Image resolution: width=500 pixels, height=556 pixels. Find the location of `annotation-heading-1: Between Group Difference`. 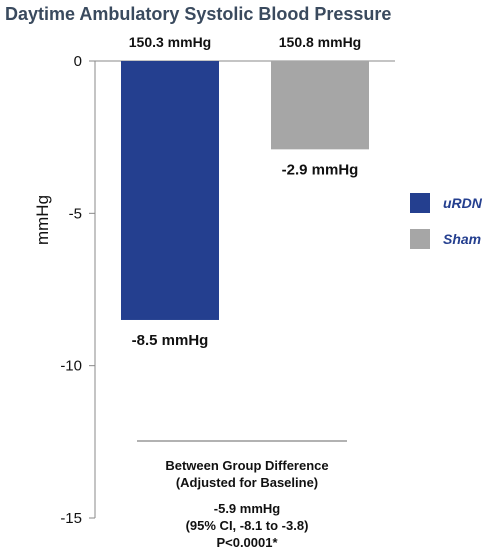

annotation-heading-1: Between Group Difference is located at coordinates (246, 465).